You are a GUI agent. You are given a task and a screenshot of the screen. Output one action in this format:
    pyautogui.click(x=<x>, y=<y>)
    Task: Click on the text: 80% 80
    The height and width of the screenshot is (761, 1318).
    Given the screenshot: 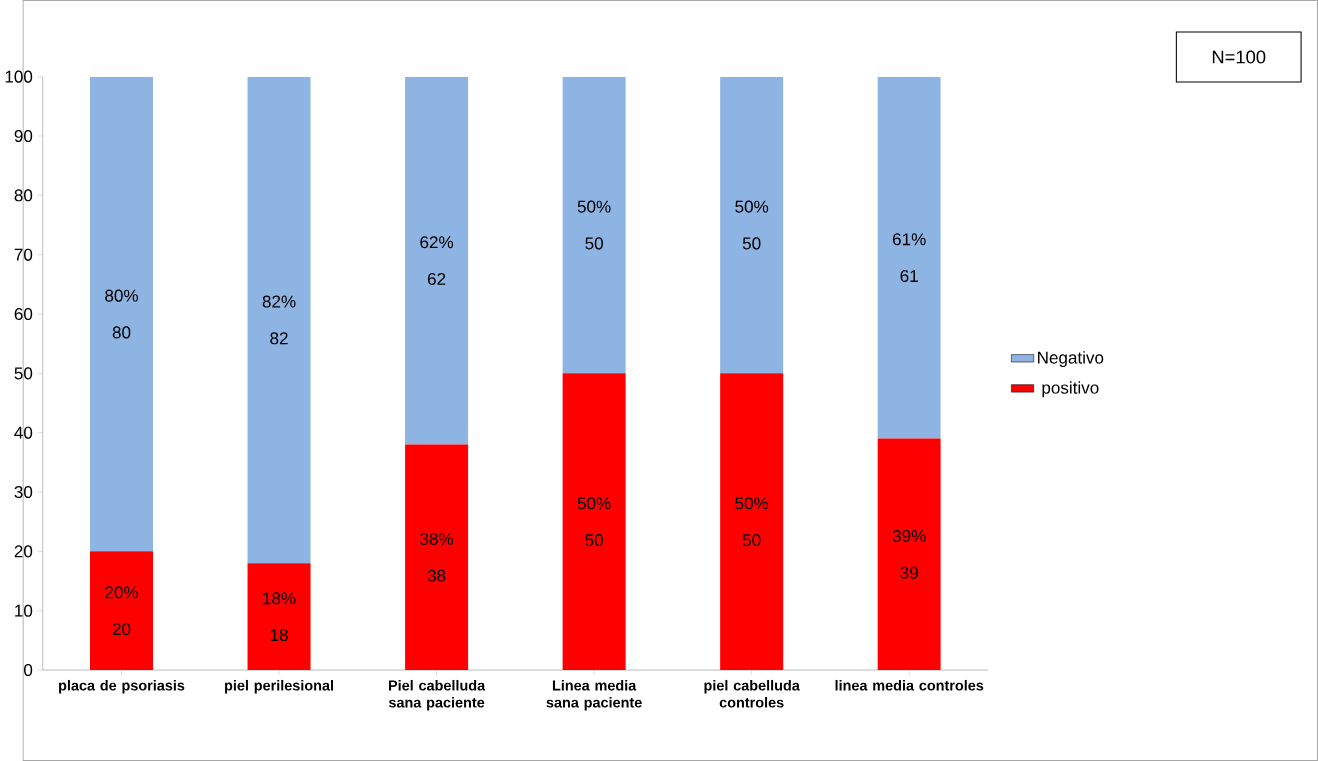 What is the action you would take?
    pyautogui.click(x=121, y=314)
    